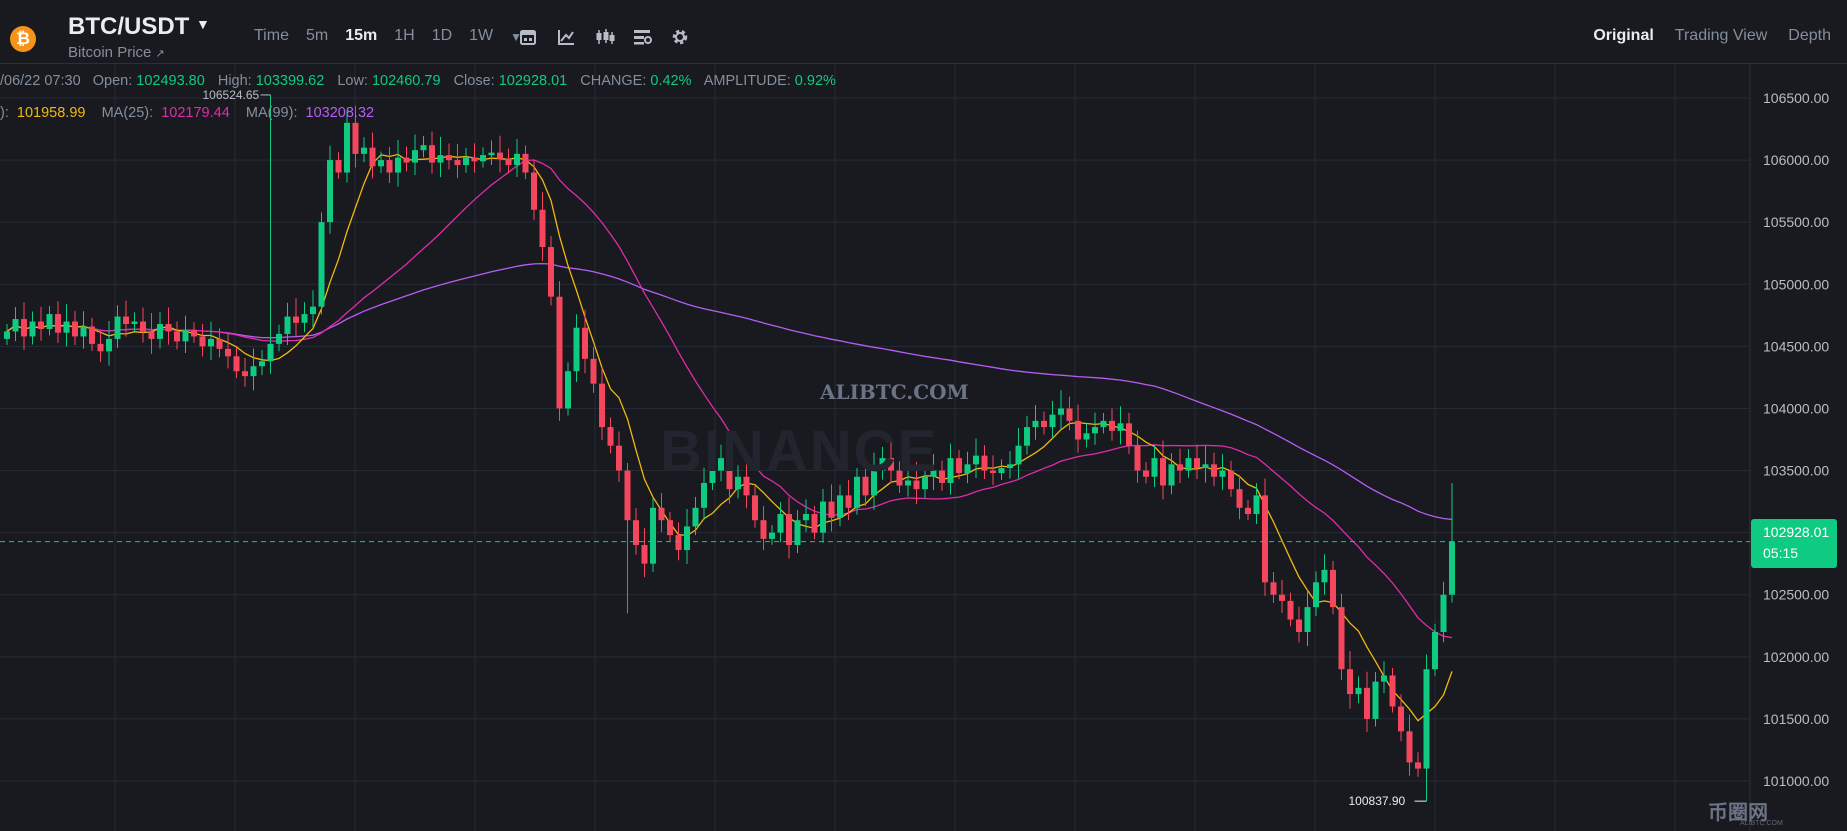  I want to click on interval-1h: 1H, so click(404, 35).